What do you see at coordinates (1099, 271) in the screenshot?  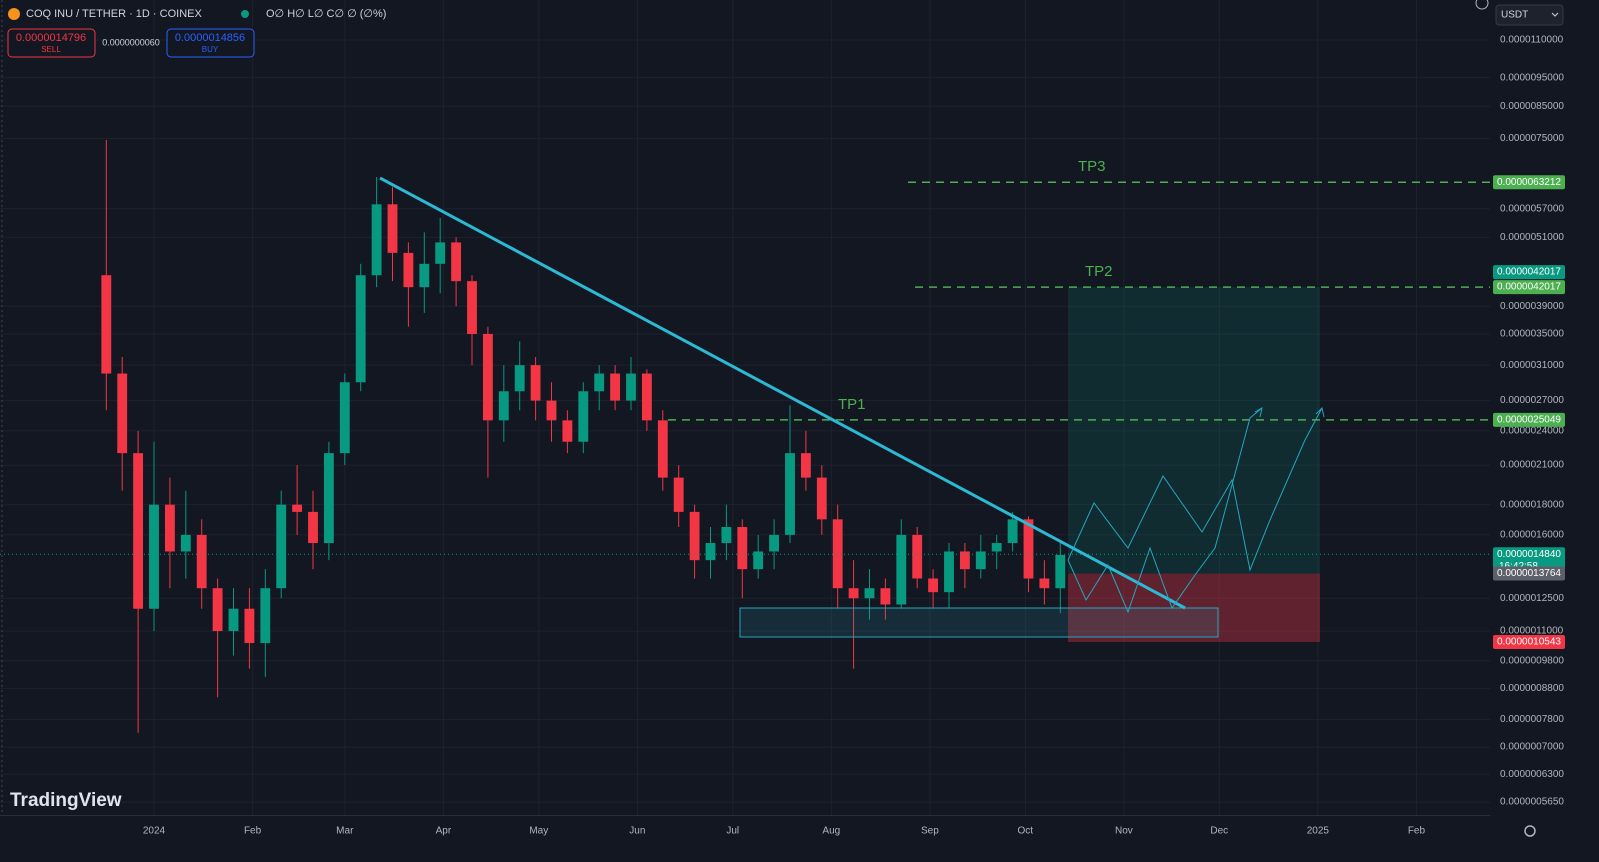 I see `target-label: TP2` at bounding box center [1099, 271].